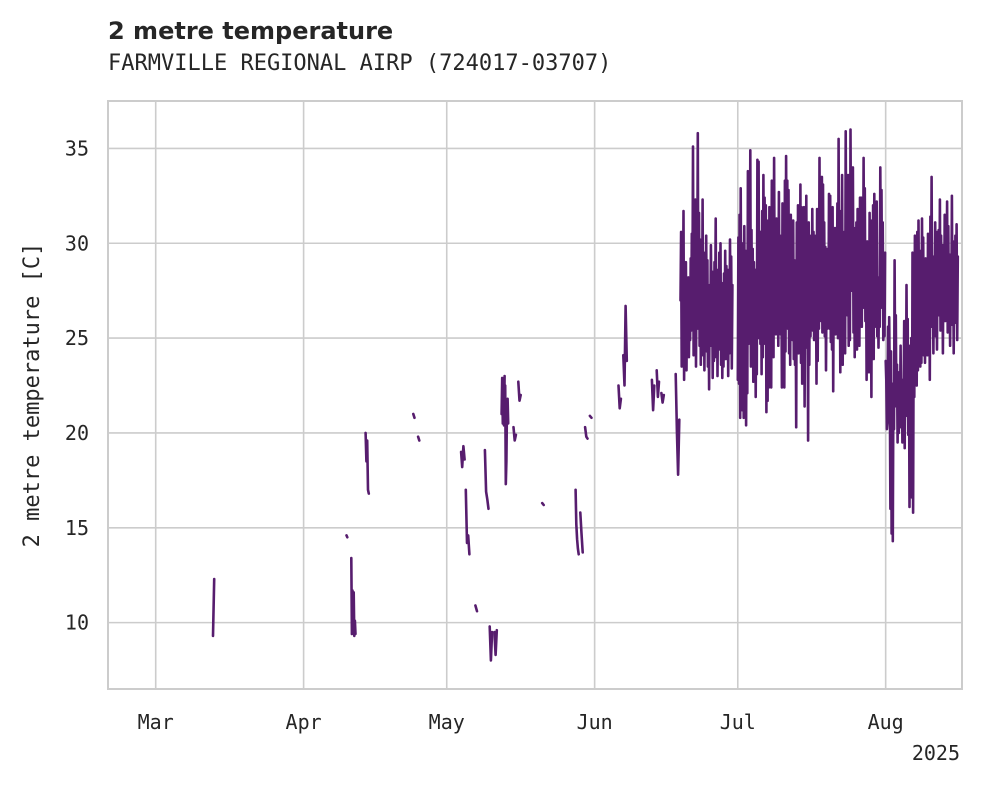 The image size is (981, 785). I want to click on chart-title: 2 metre temperature, so click(251, 31).